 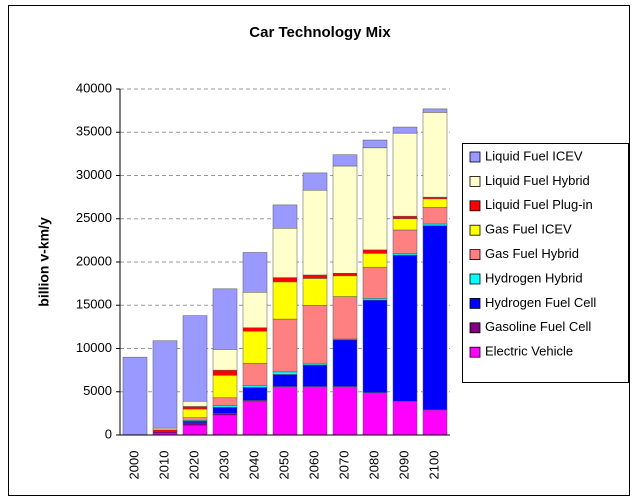 I want to click on x-tick-label: 2090, so click(x=403, y=465).